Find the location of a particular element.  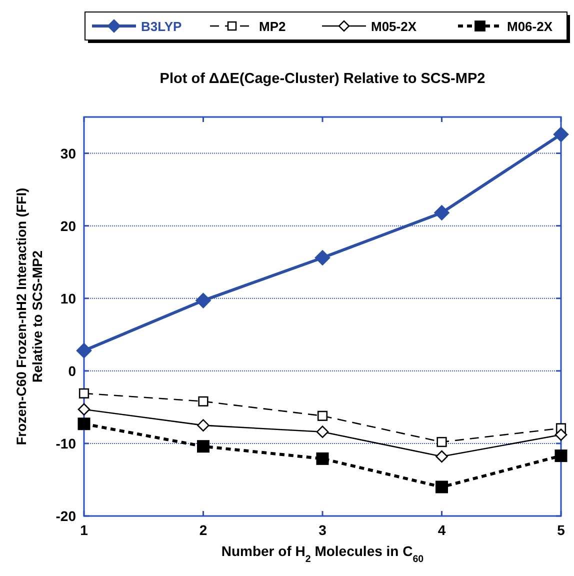

x-tick-label: 3 is located at coordinates (322, 530).